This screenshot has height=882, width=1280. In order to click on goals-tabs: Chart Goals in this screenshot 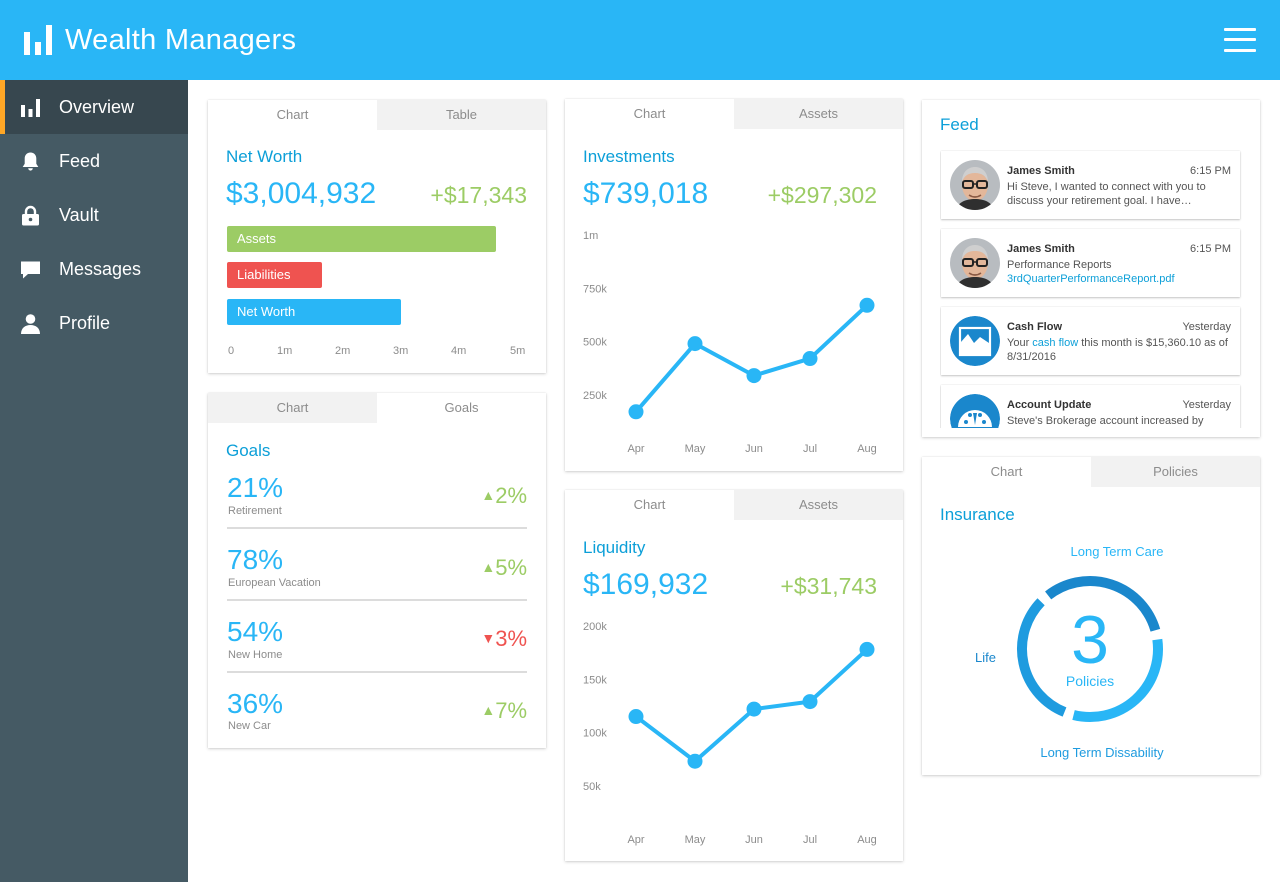, I will do `click(377, 408)`.